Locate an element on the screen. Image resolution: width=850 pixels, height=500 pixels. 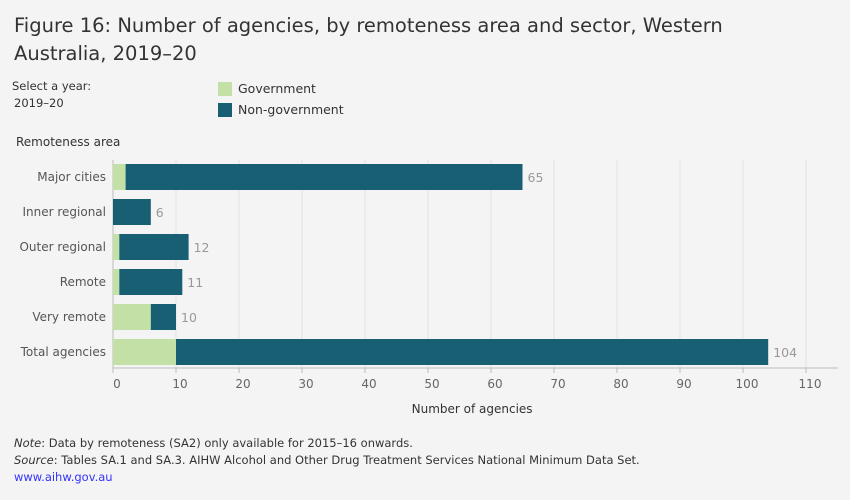
total-label: 11 is located at coordinates (195, 282).